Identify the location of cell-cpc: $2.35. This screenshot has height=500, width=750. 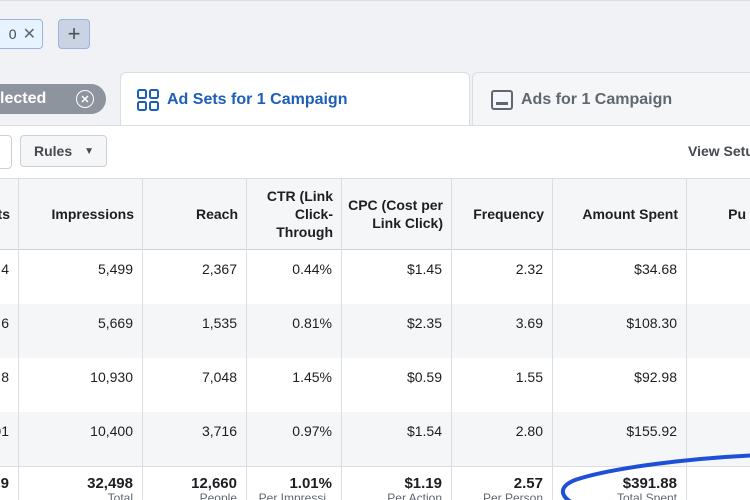
(424, 323).